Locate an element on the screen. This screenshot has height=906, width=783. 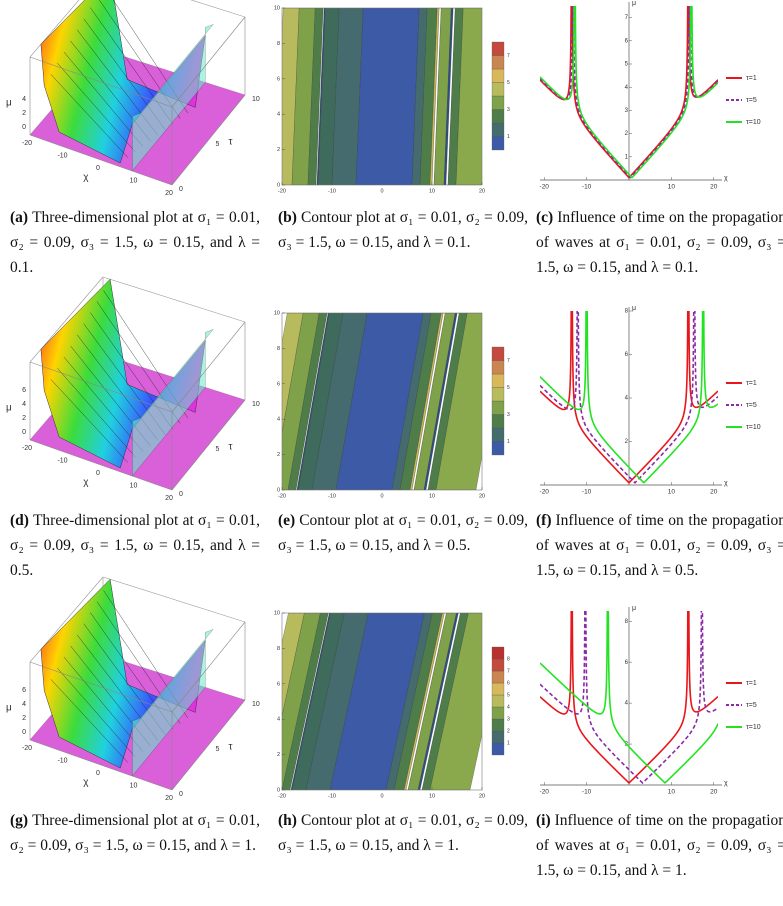
caption-label: (i) is located at coordinates (543, 820).